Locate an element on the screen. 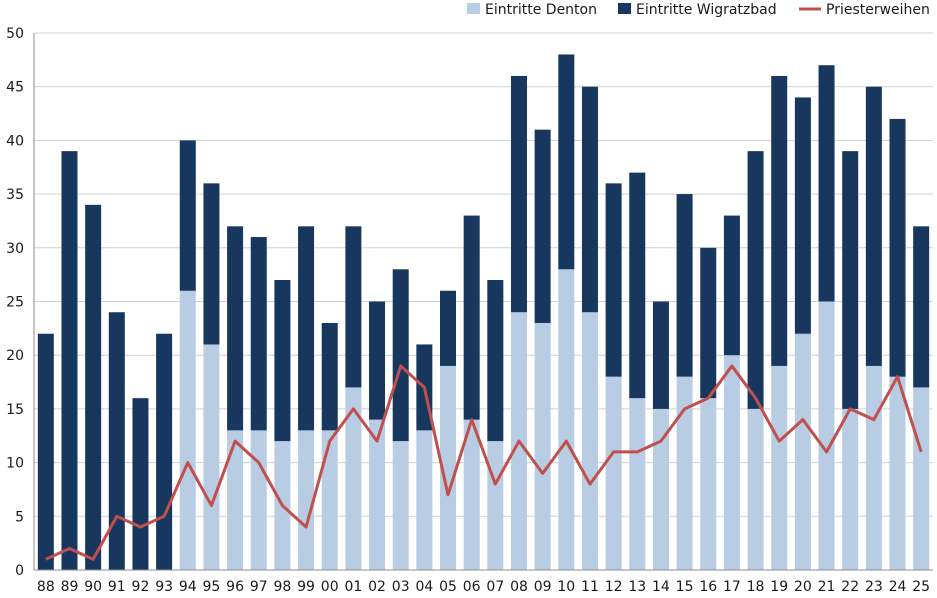 Image resolution: width=937 pixels, height=598 pixels. x-tick-label: 07 is located at coordinates (495, 587).